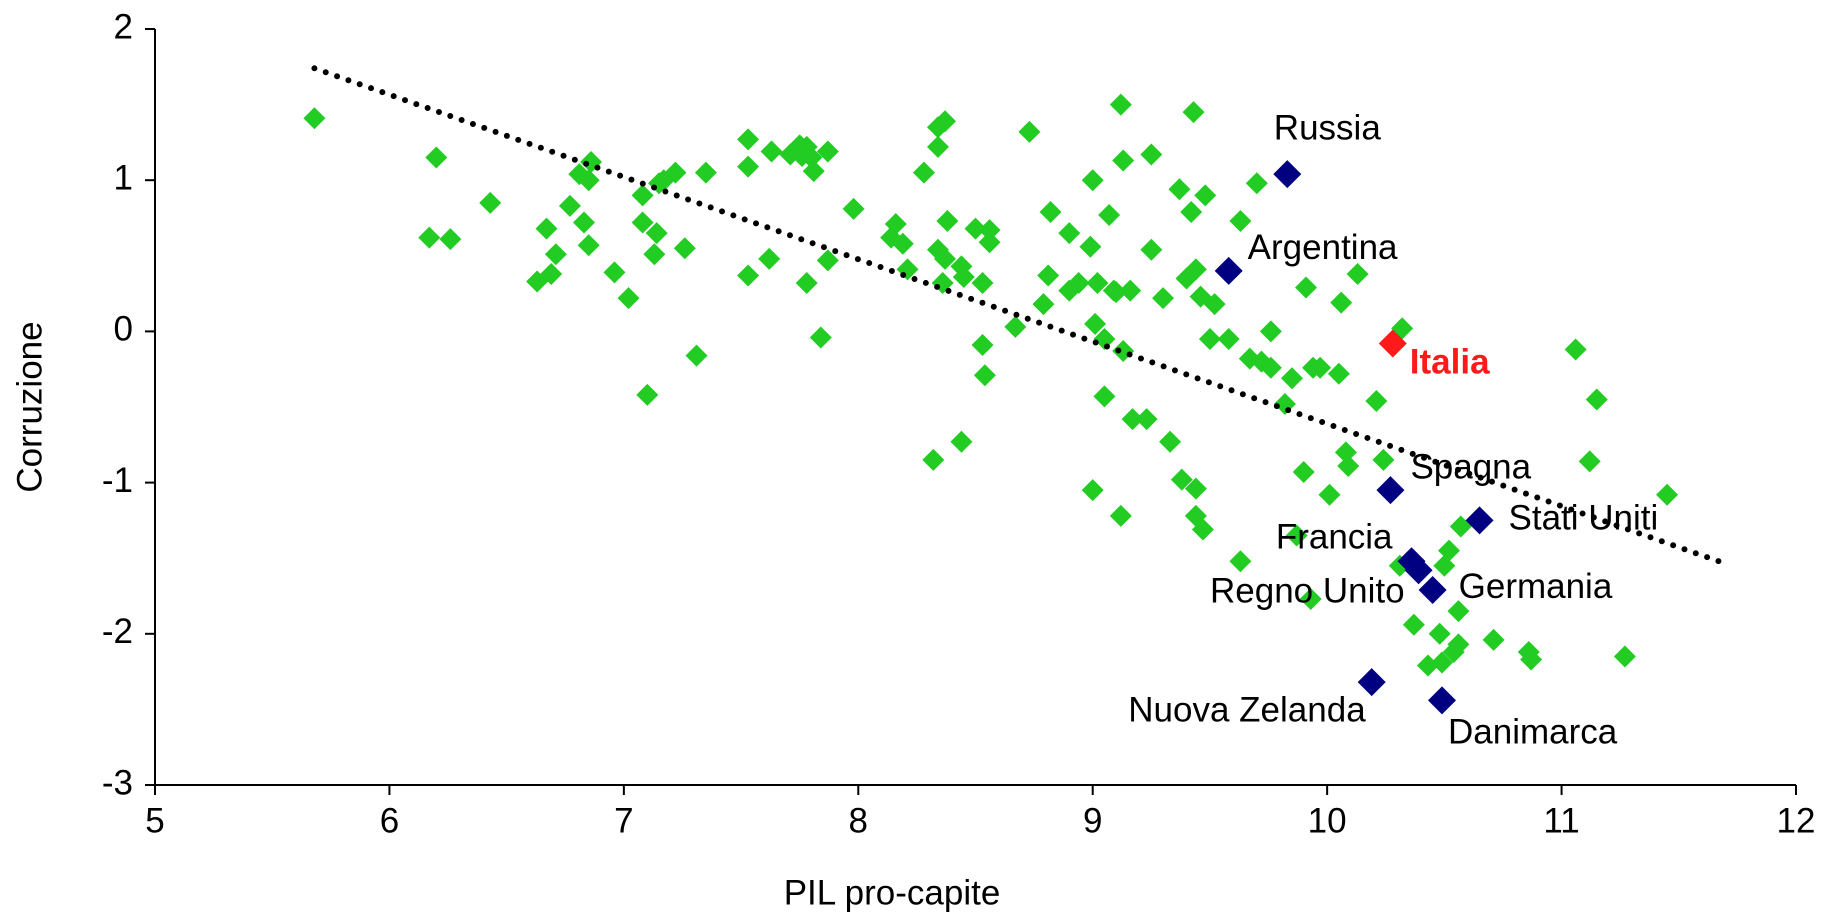 The image size is (1823, 921). Describe the element at coordinates (1092, 820) in the screenshot. I see `x-tick-label: 9` at that location.